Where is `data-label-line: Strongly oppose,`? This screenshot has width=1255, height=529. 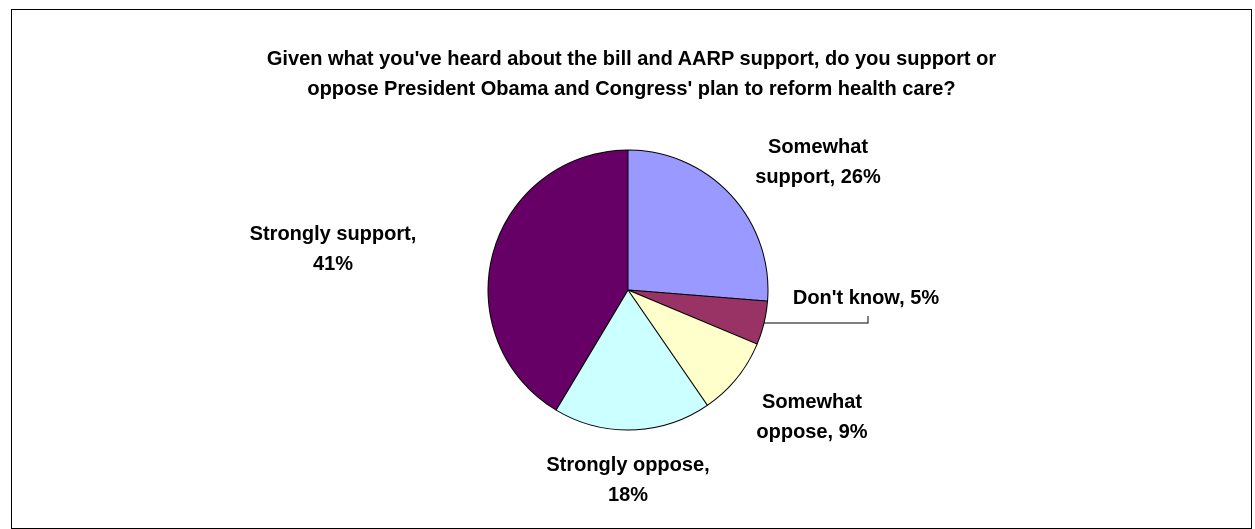 data-label-line: Strongly oppose, is located at coordinates (627, 465).